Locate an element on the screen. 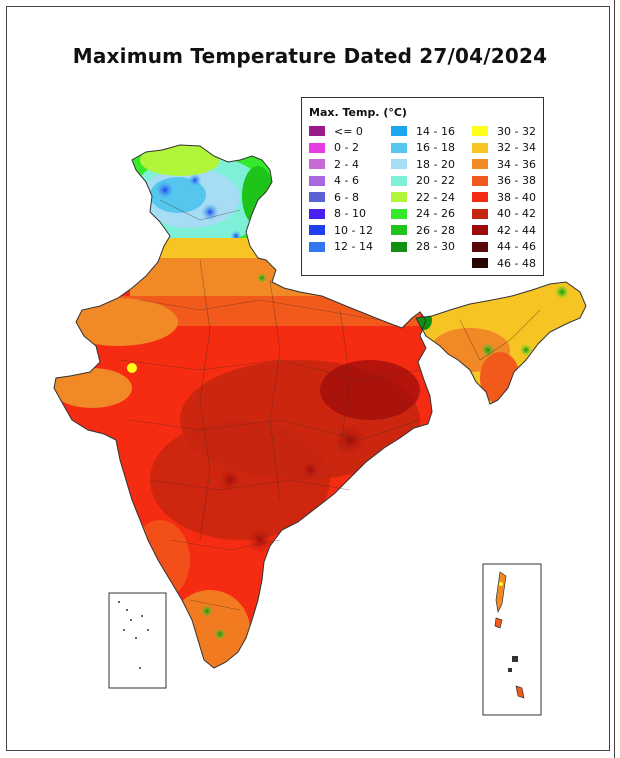 The height and width of the screenshot is (758, 620). legend-label: 38 - 40 is located at coordinates (516, 197).